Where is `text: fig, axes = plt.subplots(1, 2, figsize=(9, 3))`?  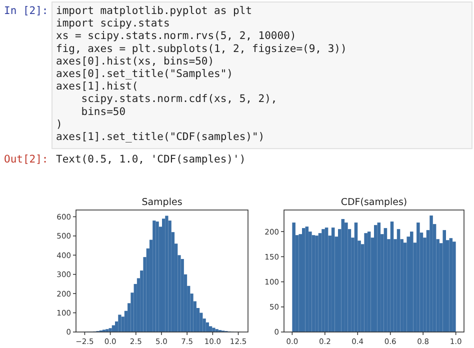 text: fig, axes = plt.subplots(1, 2, figsize=(9, 3)) is located at coordinates (201, 48).